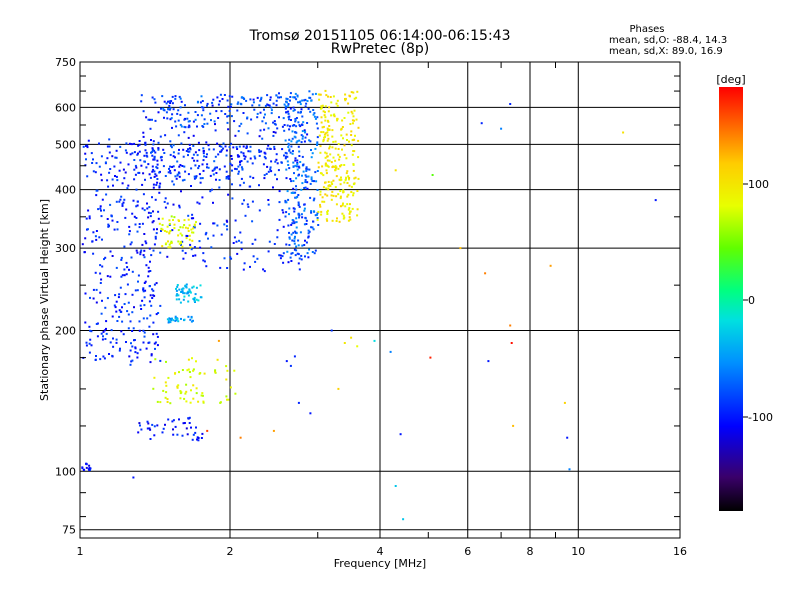 This screenshot has width=800, height=600. What do you see at coordinates (380, 49) in the screenshot?
I see `chart-subtitle: RwPretec (8p)` at bounding box center [380, 49].